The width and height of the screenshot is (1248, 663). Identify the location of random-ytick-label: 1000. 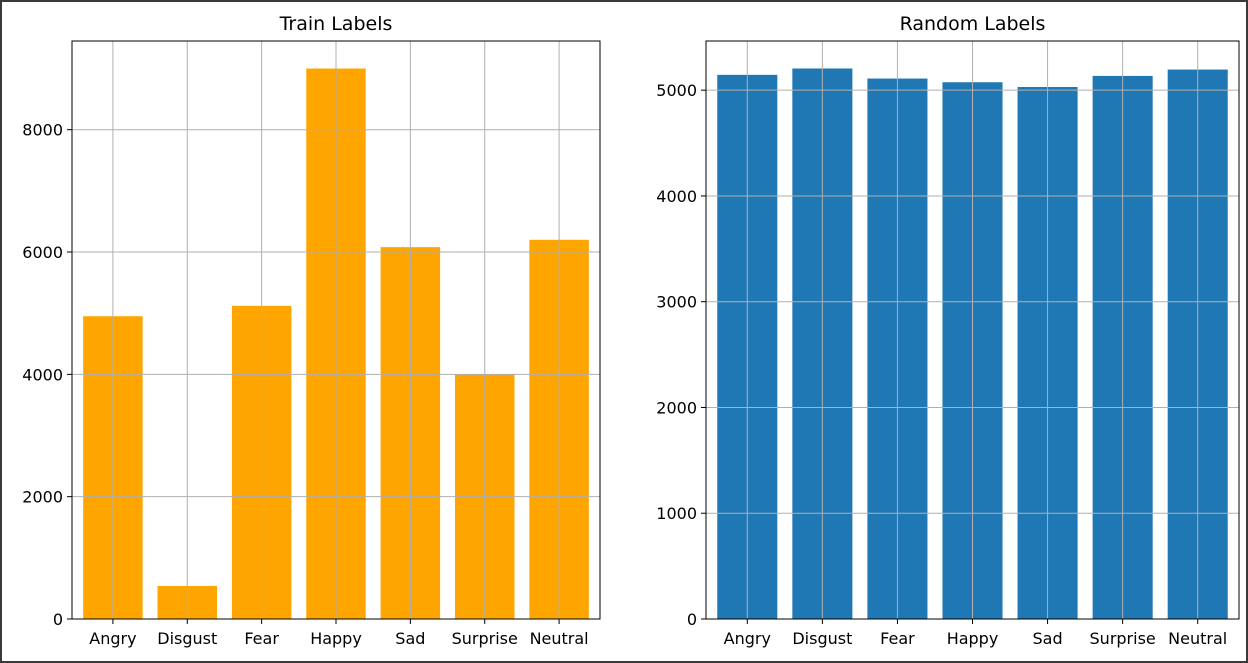
(676, 513).